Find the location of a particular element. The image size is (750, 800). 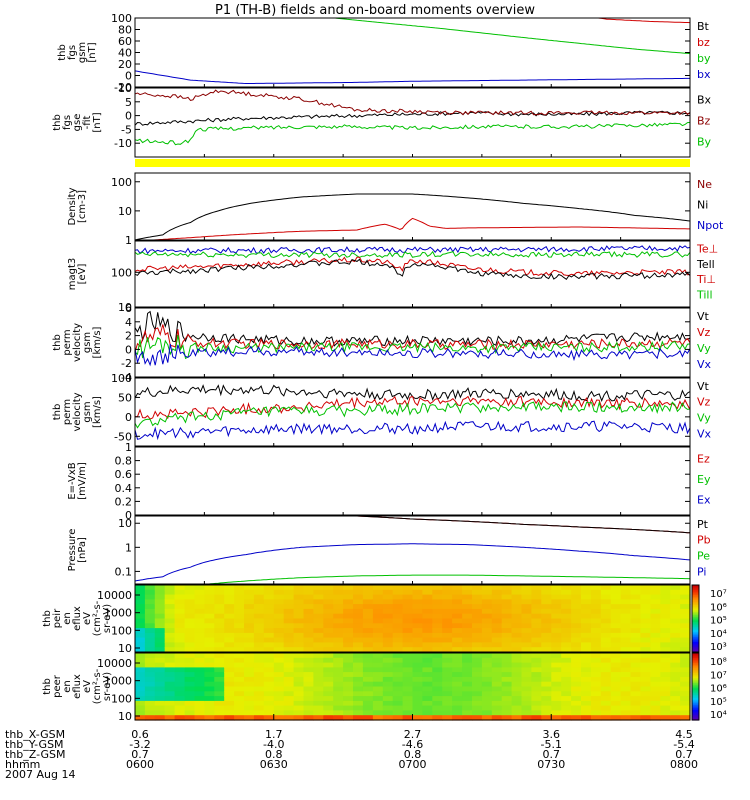

legend-Vt: Vt is located at coordinates (703, 316).